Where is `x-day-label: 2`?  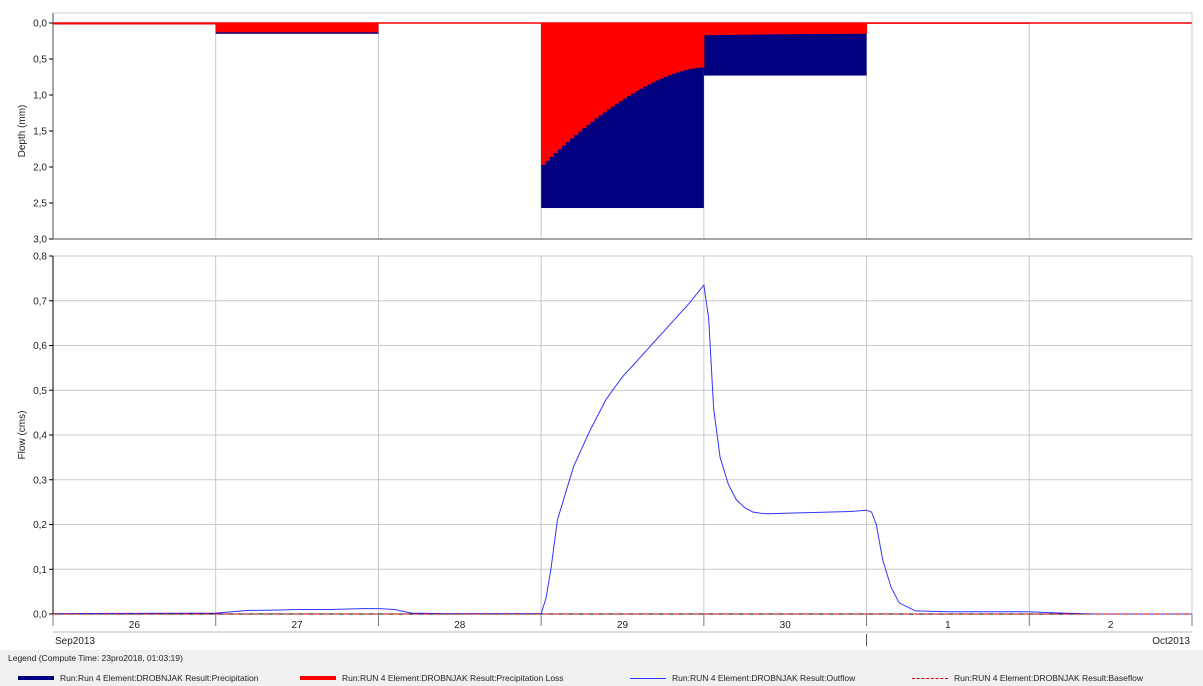
x-day-label: 2 is located at coordinates (1111, 625).